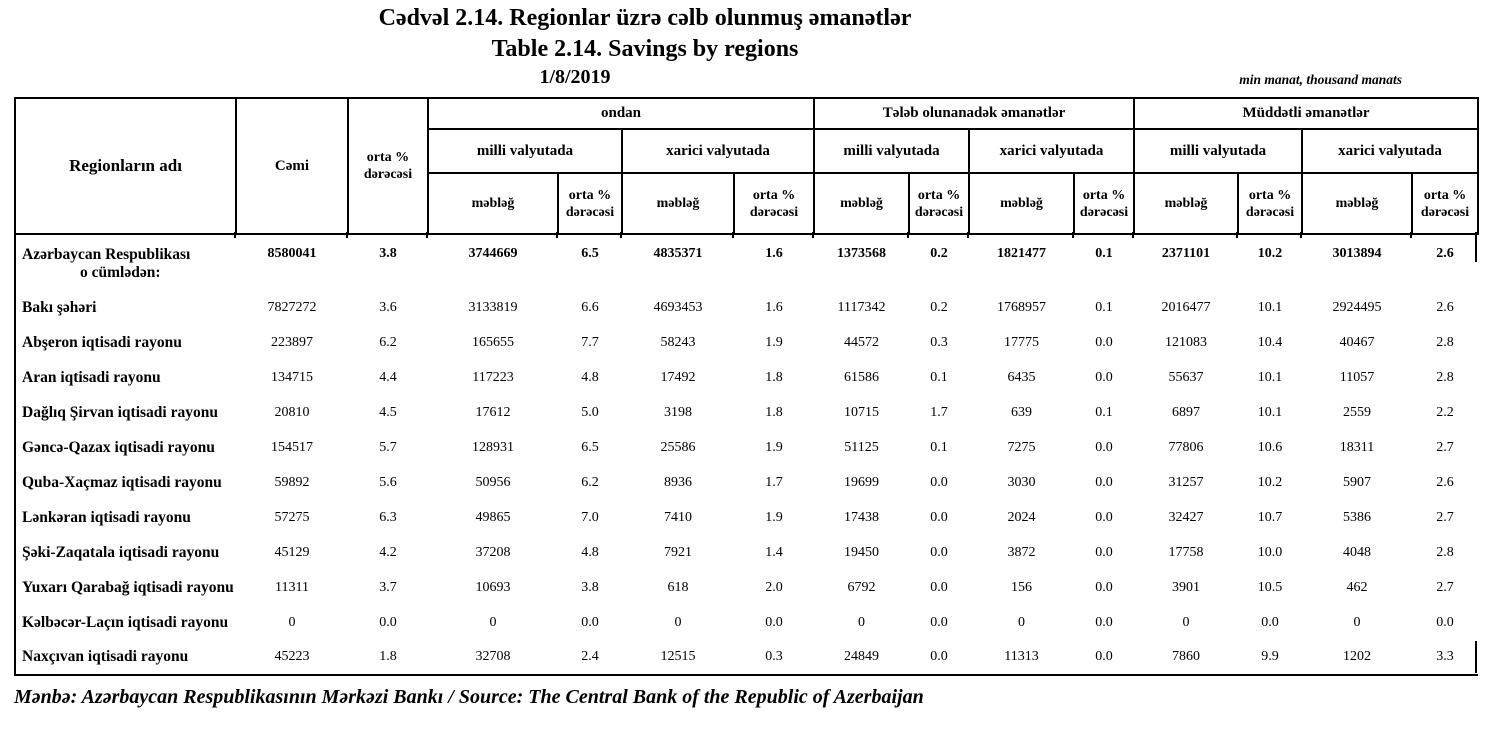 The height and width of the screenshot is (731, 1500). What do you see at coordinates (678, 482) in the screenshot?
I see `value-cell: 8936` at bounding box center [678, 482].